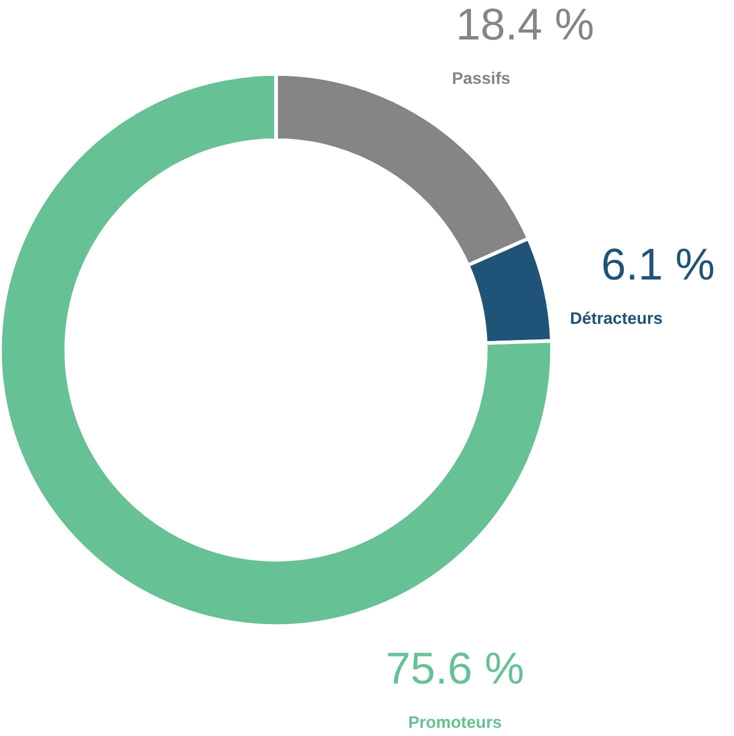 The height and width of the screenshot is (736, 734). What do you see at coordinates (526, 24) in the screenshot?
I see `data-label: 18.4 %` at bounding box center [526, 24].